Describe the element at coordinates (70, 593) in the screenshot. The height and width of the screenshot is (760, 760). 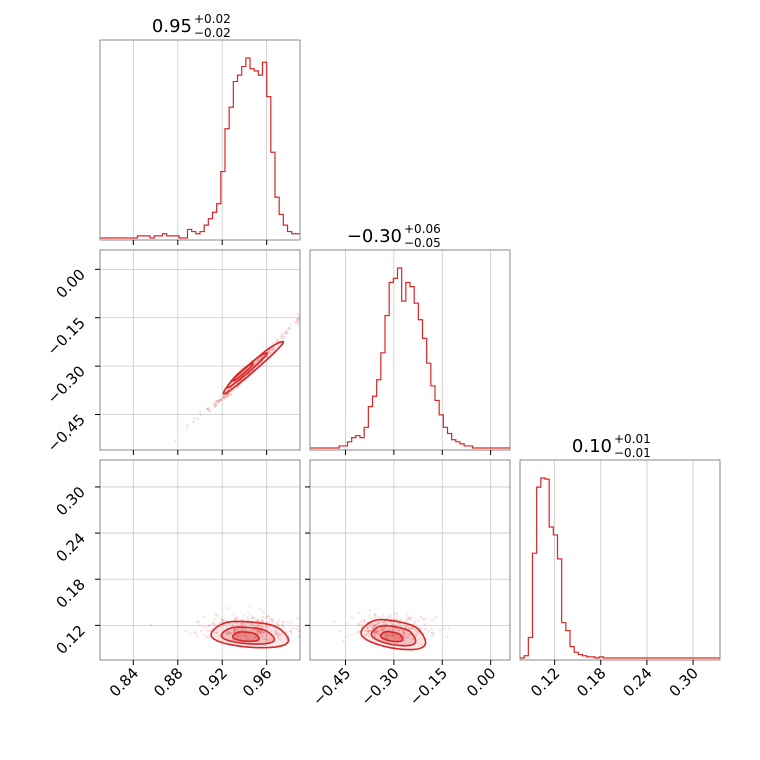
I see `y-tick-label: 0.18` at that location.